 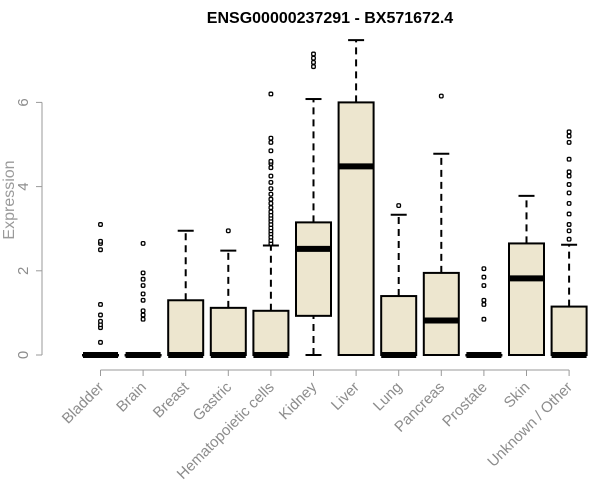 What do you see at coordinates (83, 403) in the screenshot?
I see `x-tick-label: Bladder` at bounding box center [83, 403].